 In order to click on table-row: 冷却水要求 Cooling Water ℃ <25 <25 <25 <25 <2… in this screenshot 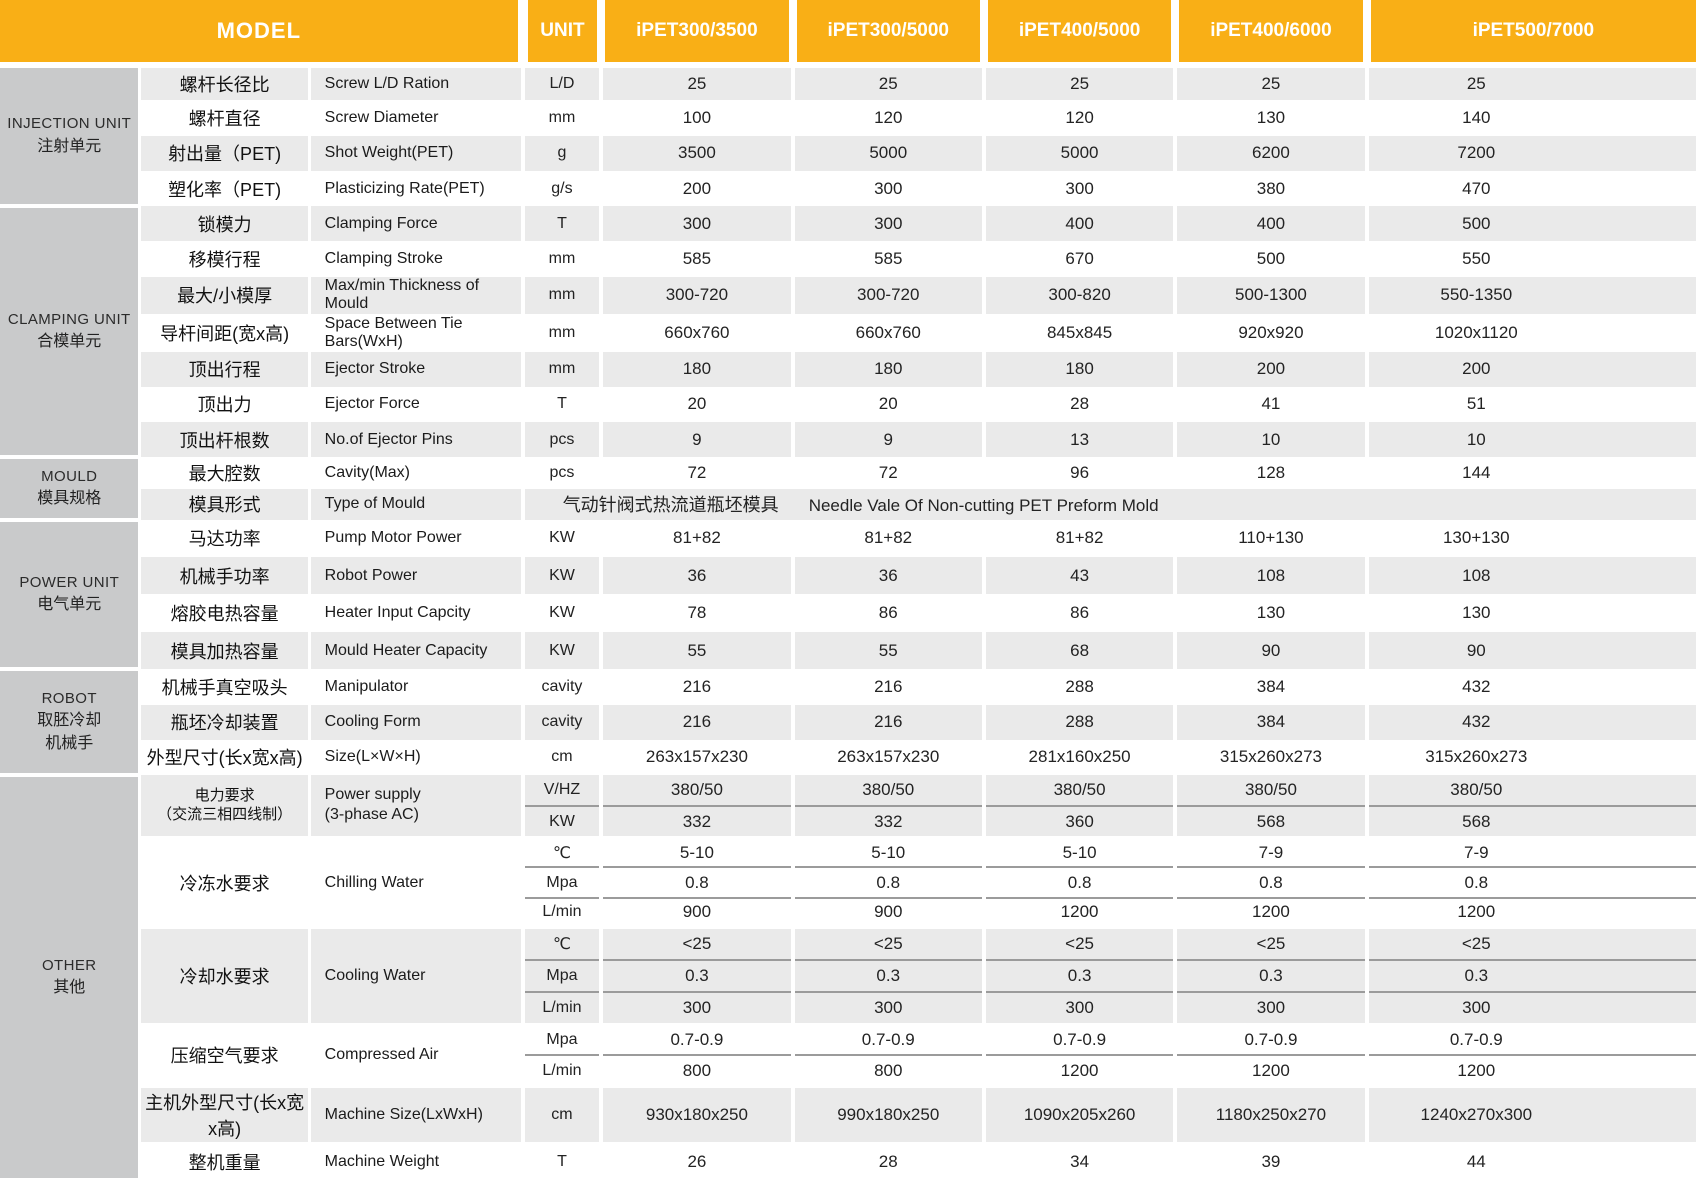, I will do `click(848, 975)`.